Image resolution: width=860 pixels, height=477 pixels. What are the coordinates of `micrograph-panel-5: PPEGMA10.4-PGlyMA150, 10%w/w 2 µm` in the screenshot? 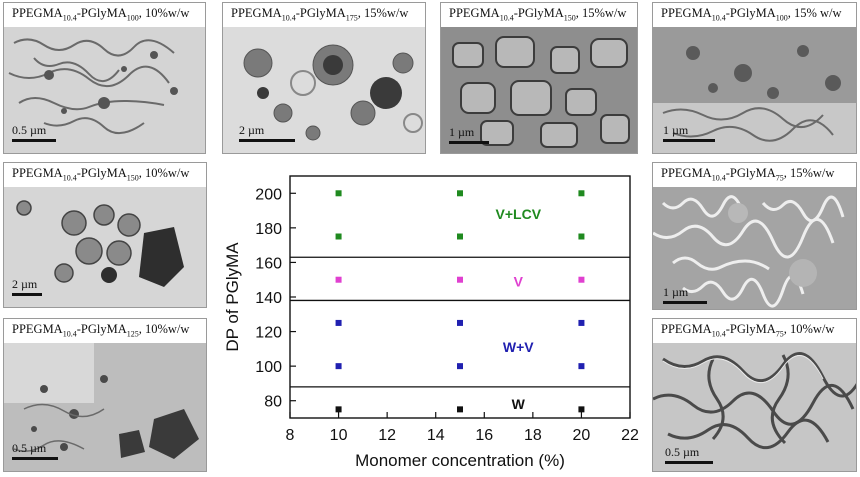 It's located at (105, 235).